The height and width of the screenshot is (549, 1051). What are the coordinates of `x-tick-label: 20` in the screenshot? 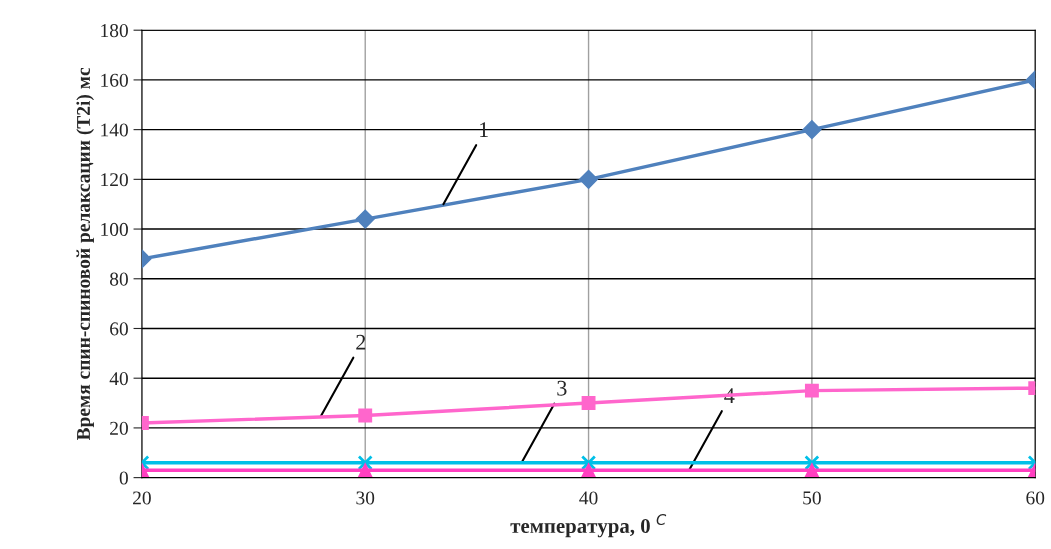 It's located at (142, 498).